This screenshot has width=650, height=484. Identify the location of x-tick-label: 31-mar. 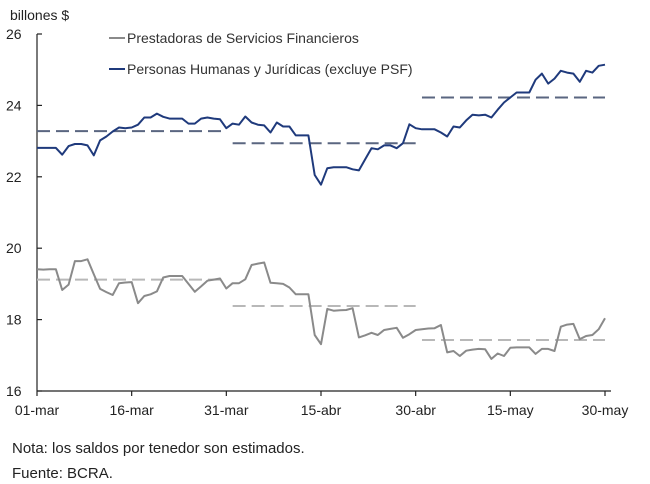
(226, 410).